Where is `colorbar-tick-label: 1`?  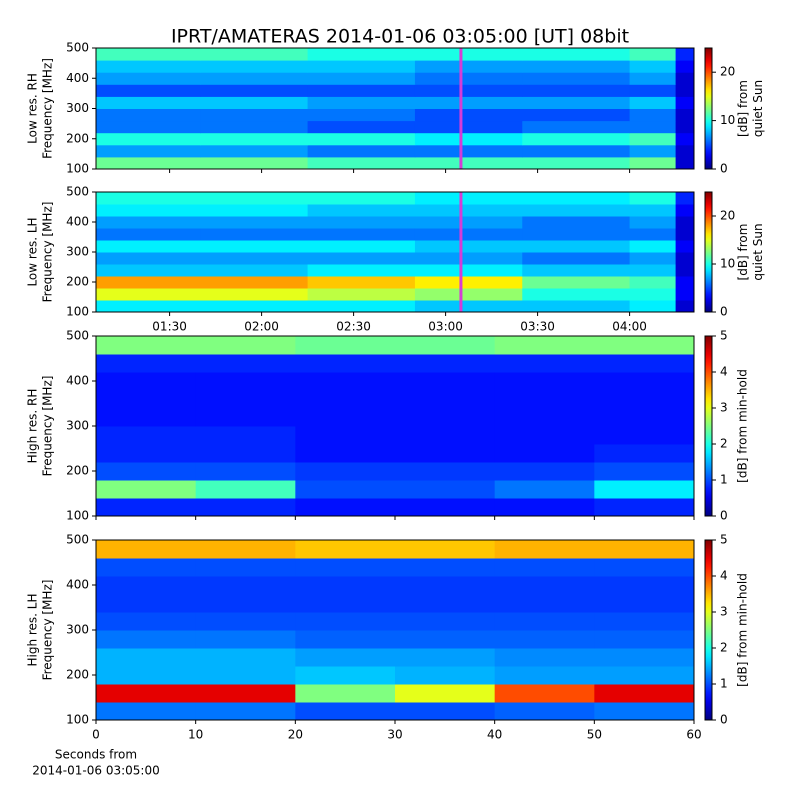
colorbar-tick-label: 1 is located at coordinates (724, 480).